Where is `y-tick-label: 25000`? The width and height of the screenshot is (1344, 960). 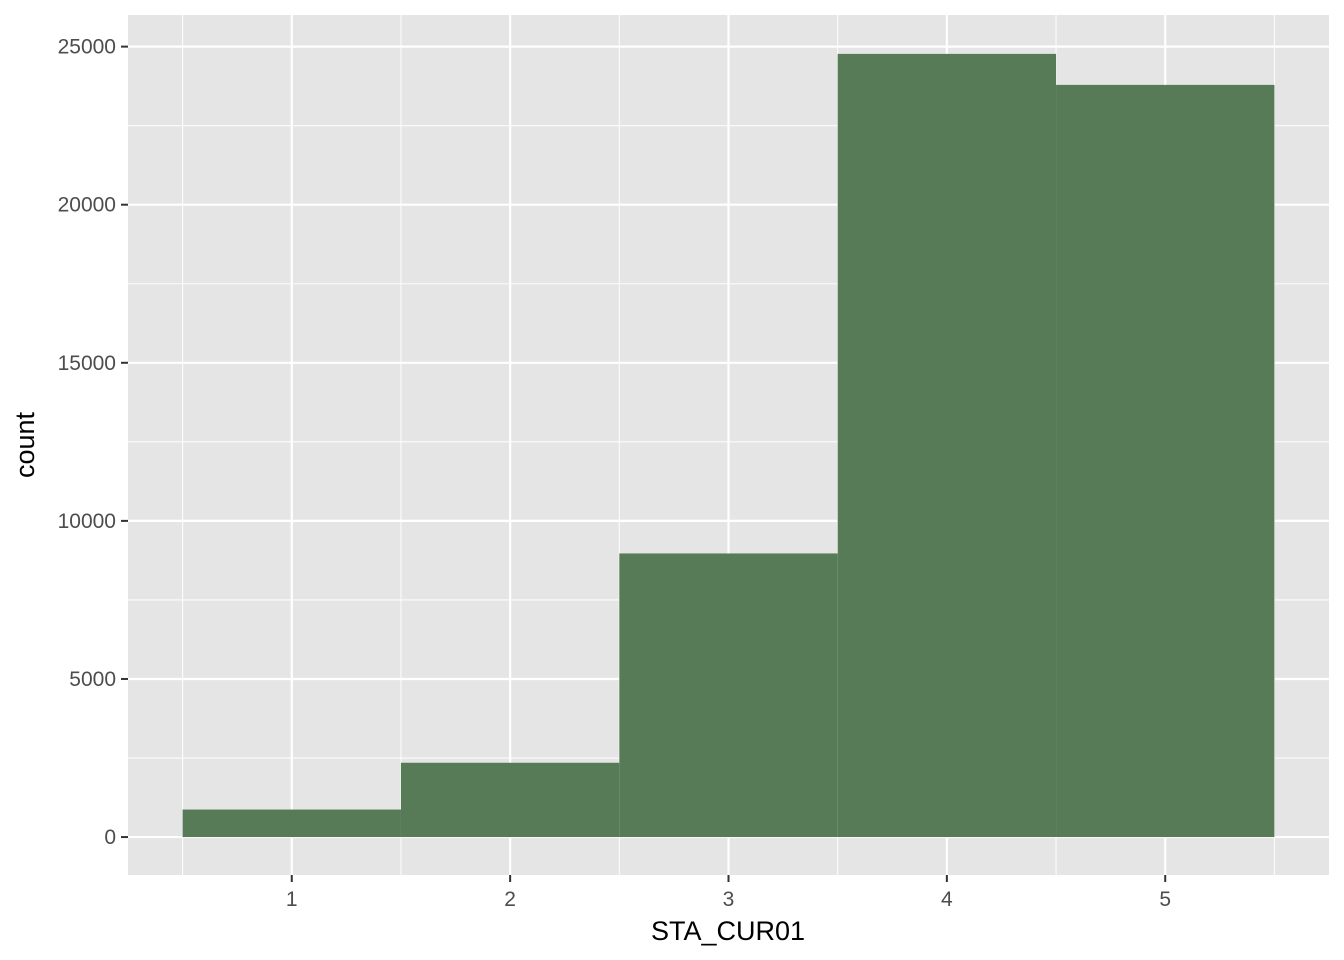 y-tick-label: 25000 is located at coordinates (87, 47).